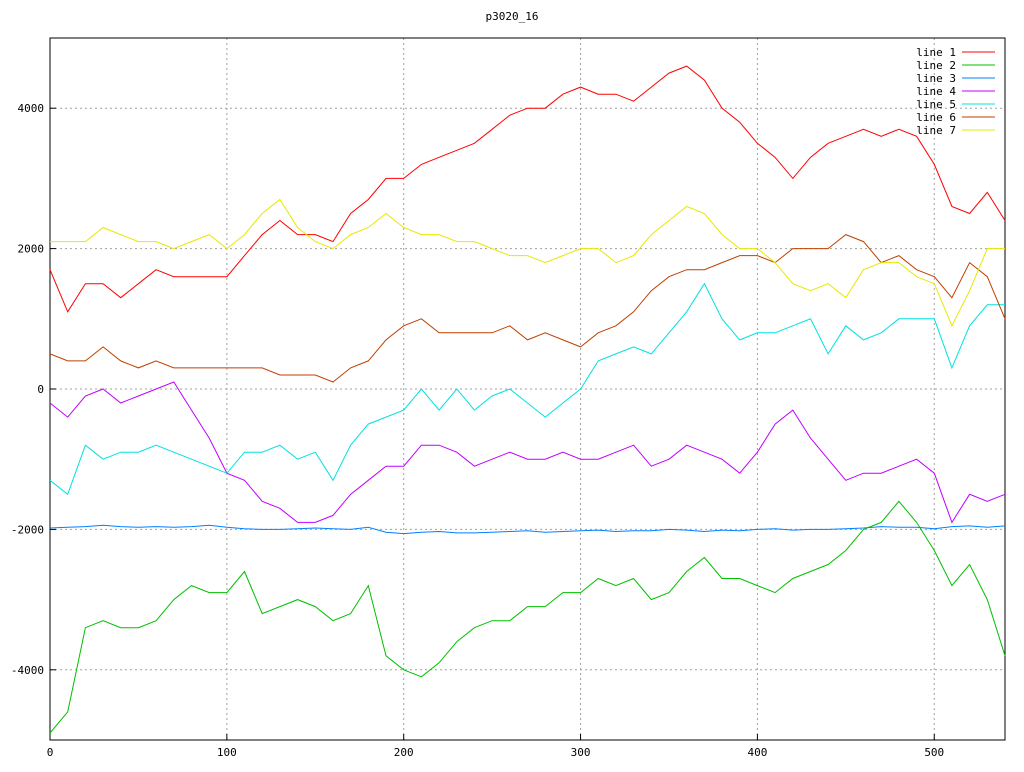 The image size is (1024, 772). I want to click on x-tick-label: 200, so click(404, 752).